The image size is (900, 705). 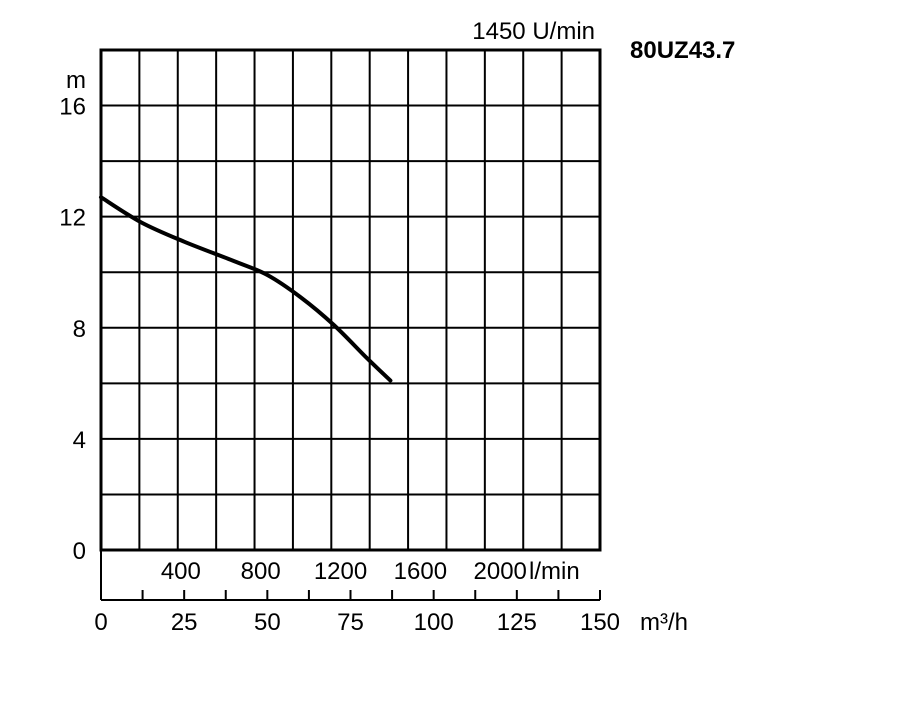 What do you see at coordinates (664, 622) in the screenshot?
I see `x-axis-unit-label: m³/h` at bounding box center [664, 622].